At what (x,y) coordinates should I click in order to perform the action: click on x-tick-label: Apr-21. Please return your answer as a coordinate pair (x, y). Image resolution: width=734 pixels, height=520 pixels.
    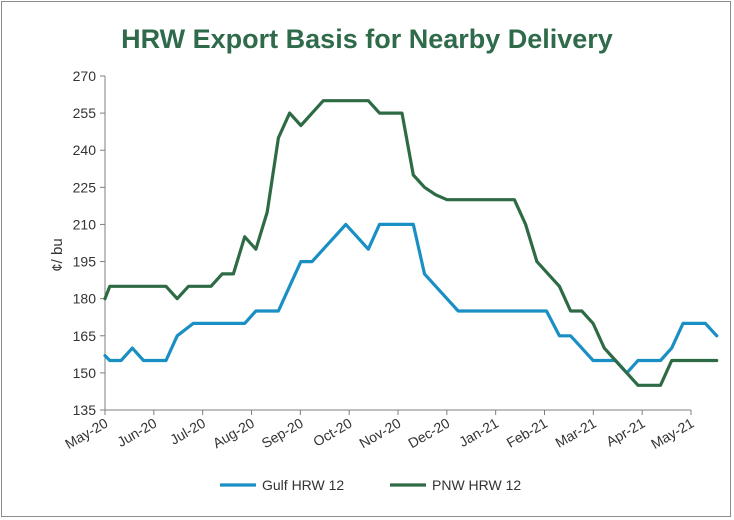
    Looking at the image, I should click on (625, 432).